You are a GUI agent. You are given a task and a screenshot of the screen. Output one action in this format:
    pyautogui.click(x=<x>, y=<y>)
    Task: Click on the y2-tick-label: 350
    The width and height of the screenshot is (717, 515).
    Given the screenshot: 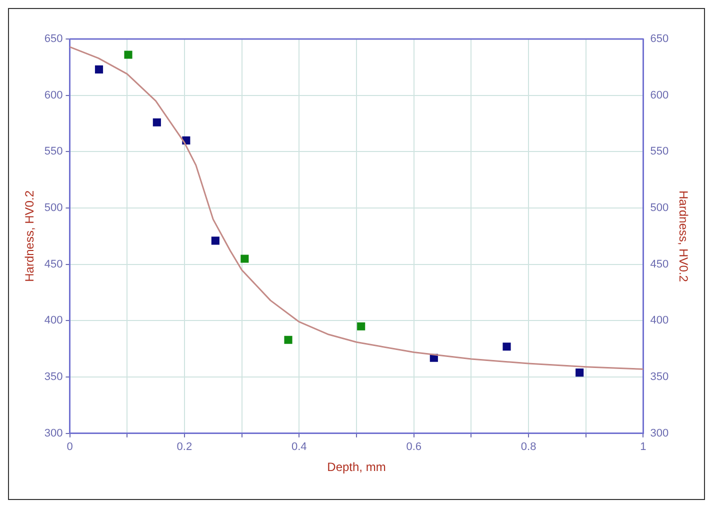 What is the action you would take?
    pyautogui.click(x=659, y=377)
    